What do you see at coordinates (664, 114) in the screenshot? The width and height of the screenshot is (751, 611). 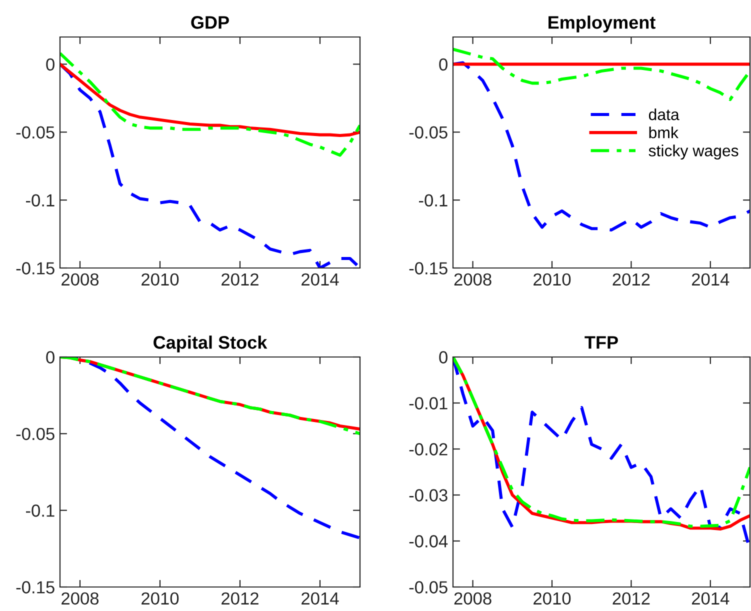 I see `legend-label: data` at bounding box center [664, 114].